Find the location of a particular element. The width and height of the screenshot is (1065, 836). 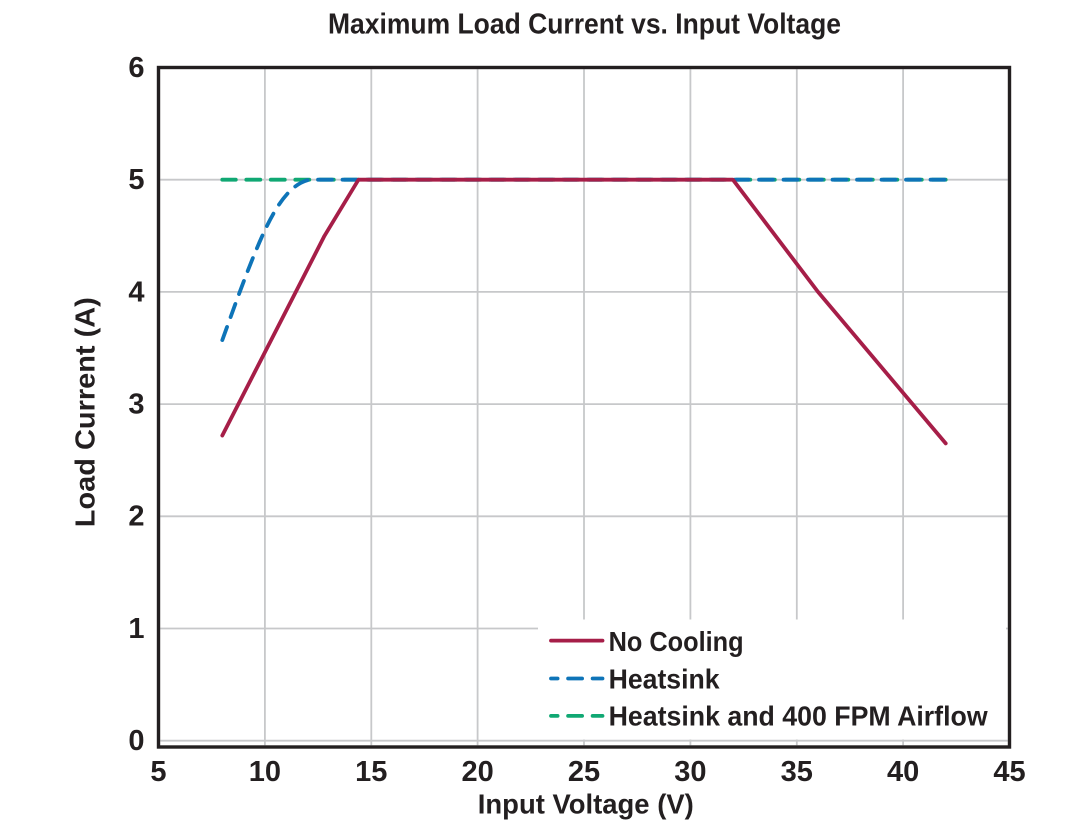

svg-text: 3 is located at coordinates (136, 405).